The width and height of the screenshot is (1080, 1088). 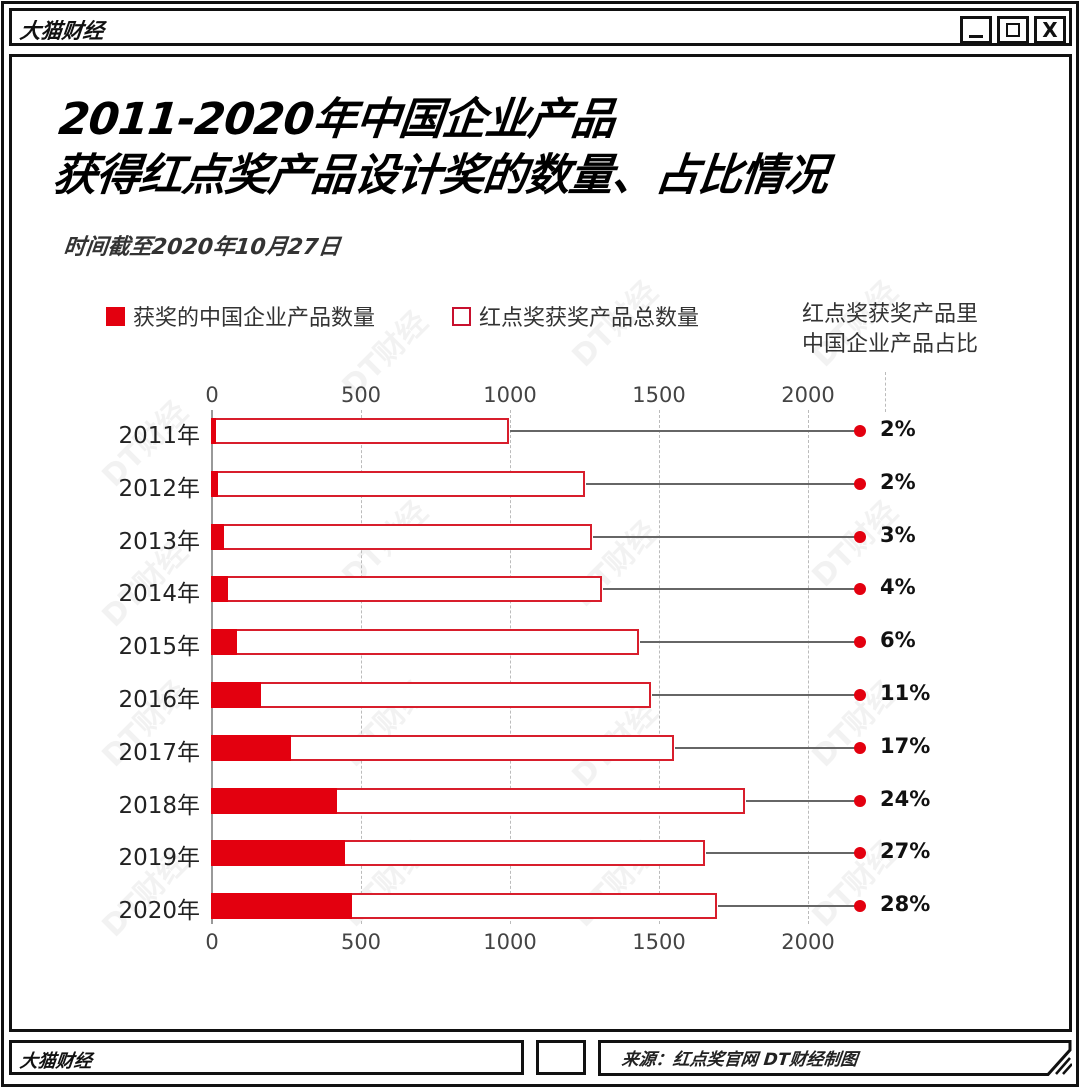 What do you see at coordinates (159, 647) in the screenshot?
I see `year-label: 2015年` at bounding box center [159, 647].